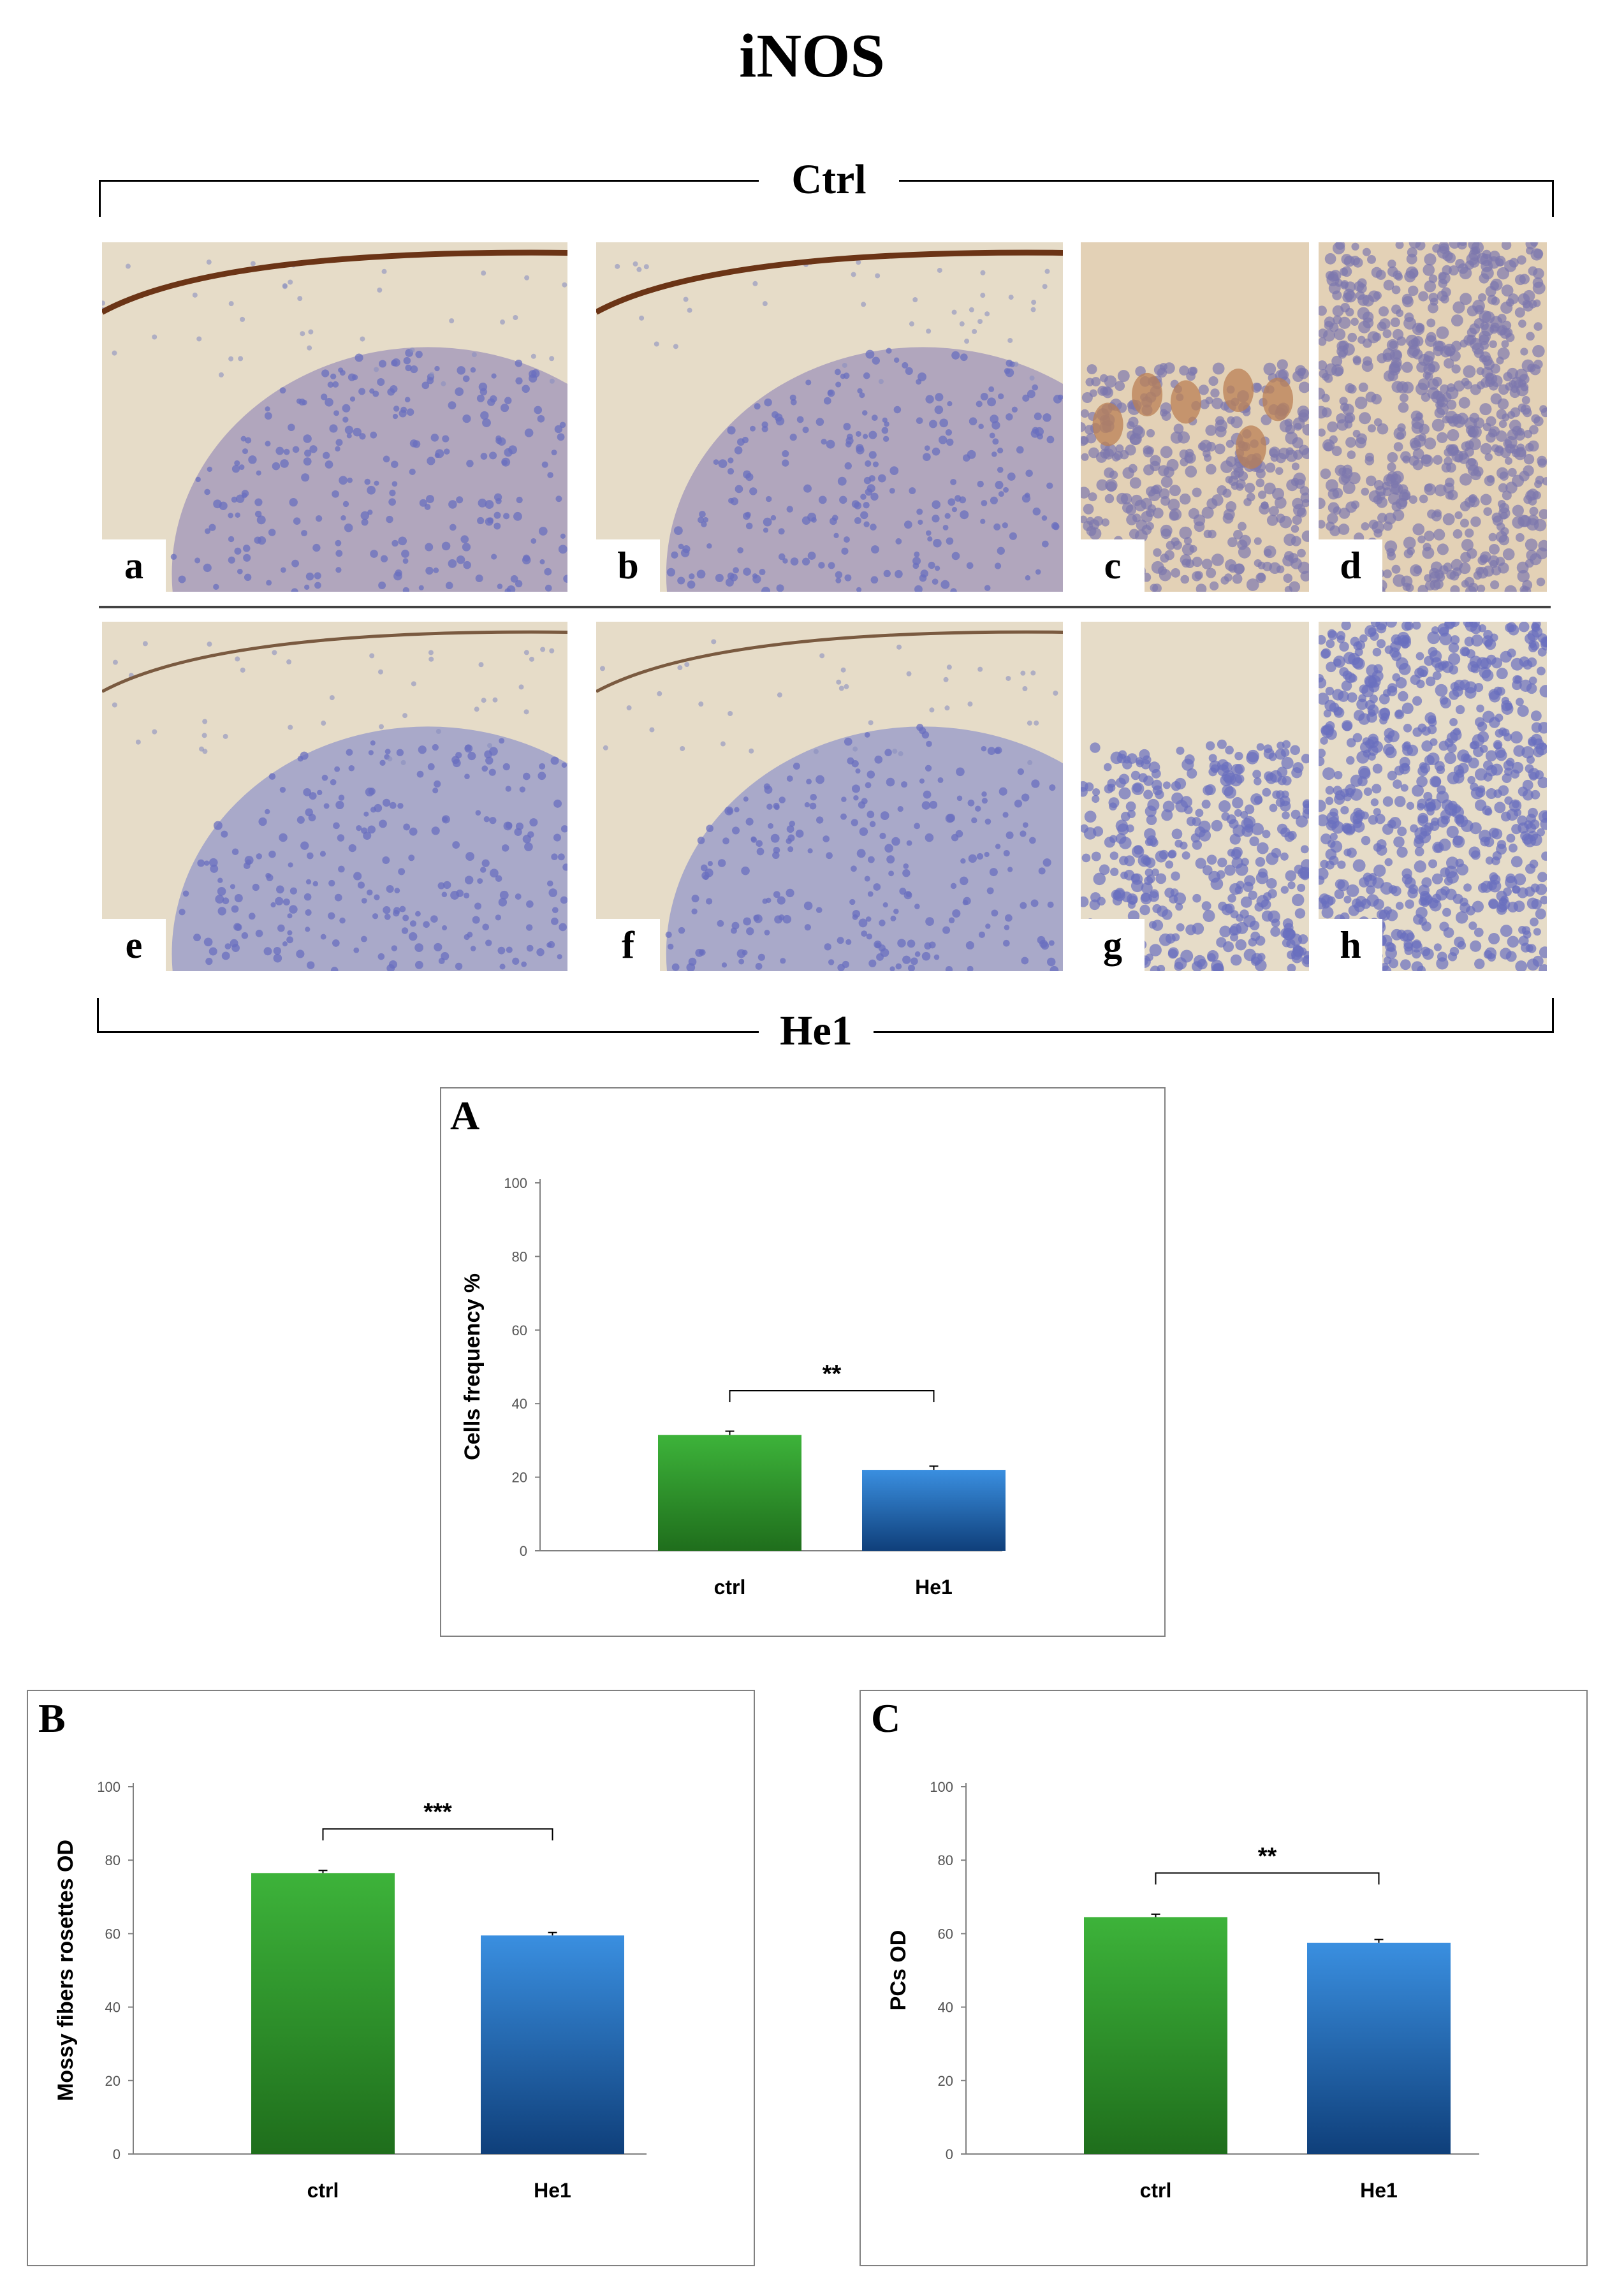  What do you see at coordinates (803, 1362) in the screenshot?
I see `chart-panel-a: A 0 20 40 60 80 100 Cells frequency % ctrl He1 **` at bounding box center [803, 1362].